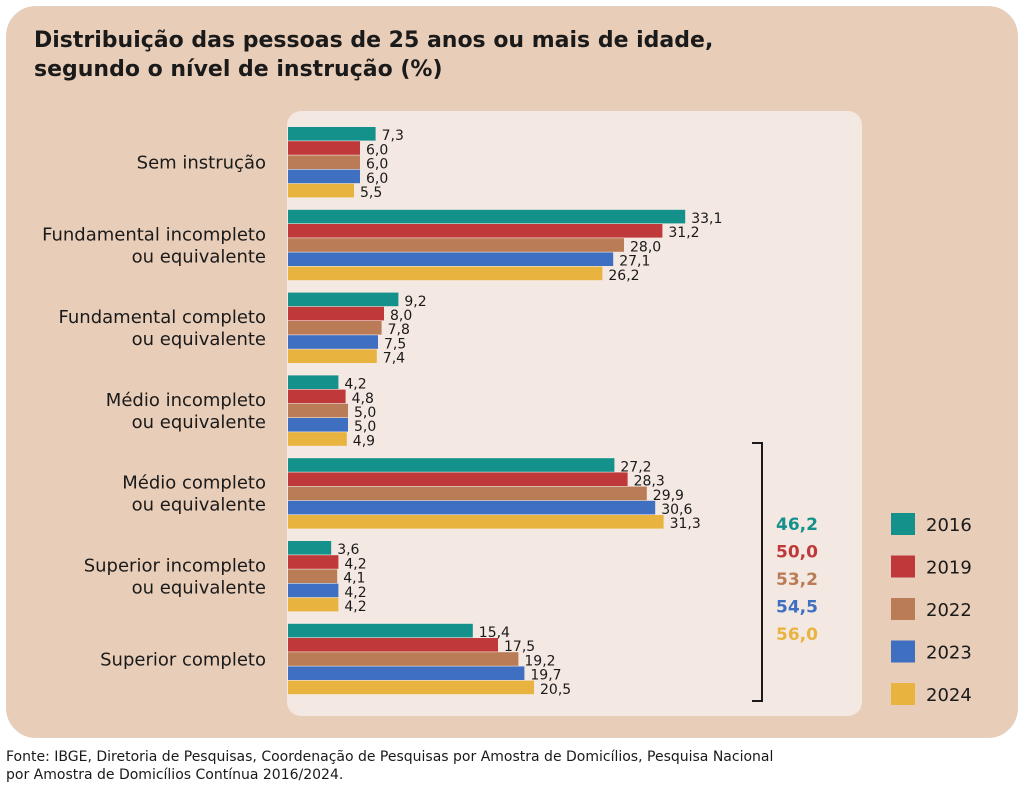  Describe the element at coordinates (949, 525) in the screenshot. I see `legend-label: 2016` at that location.